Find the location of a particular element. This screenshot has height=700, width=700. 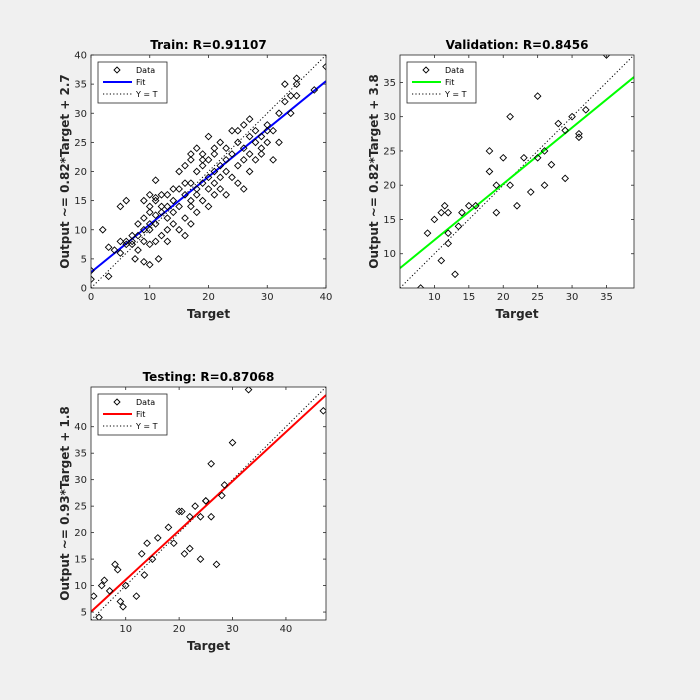

train-y-tick-label: 20 is located at coordinates (80, 172).